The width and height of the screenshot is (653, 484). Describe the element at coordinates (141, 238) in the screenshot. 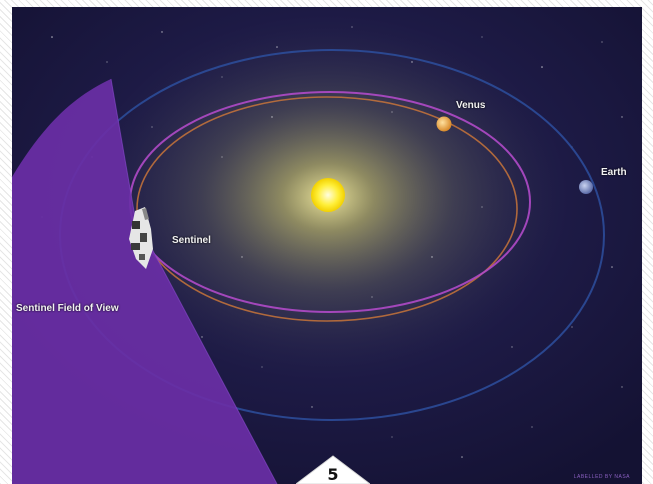

I see `sentinel-spacecraft` at that location.